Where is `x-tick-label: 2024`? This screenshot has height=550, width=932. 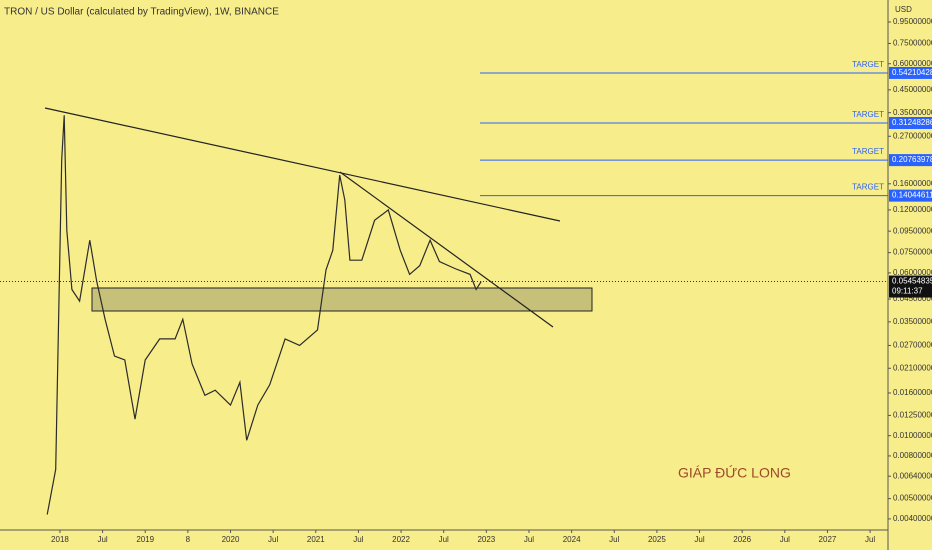
x-tick-label: 2024 is located at coordinates (572, 539).